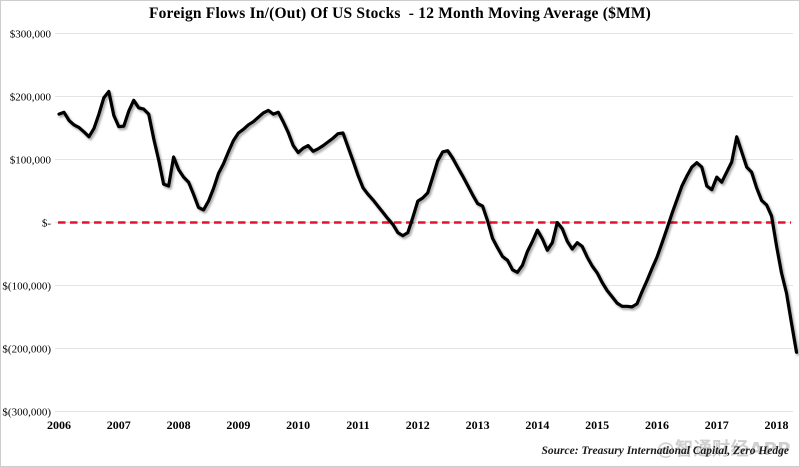 This screenshot has height=467, width=800. What do you see at coordinates (119, 425) in the screenshot?
I see `x-tick-label: 2007` at bounding box center [119, 425].